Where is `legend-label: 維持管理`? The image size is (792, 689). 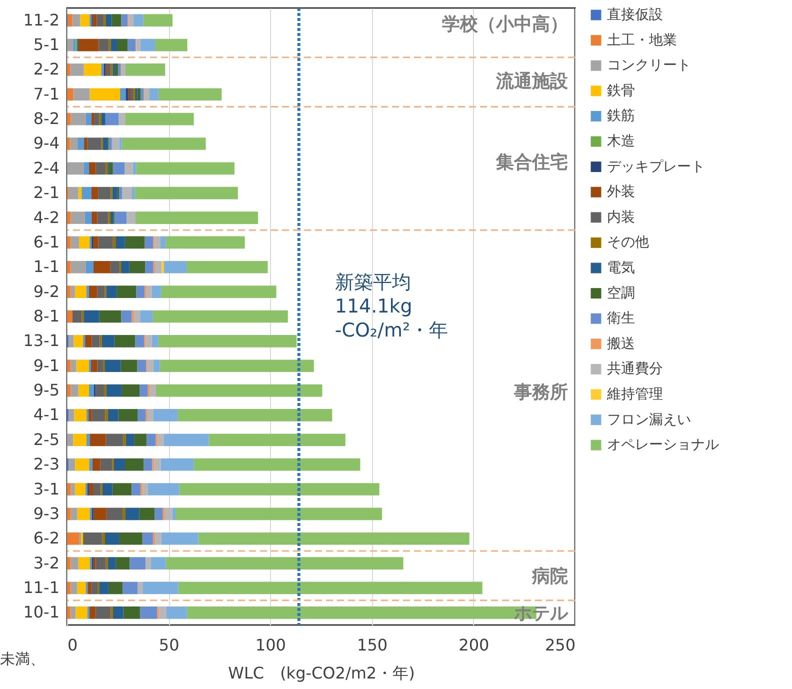 legend-label: 維持管理 is located at coordinates (634, 394).